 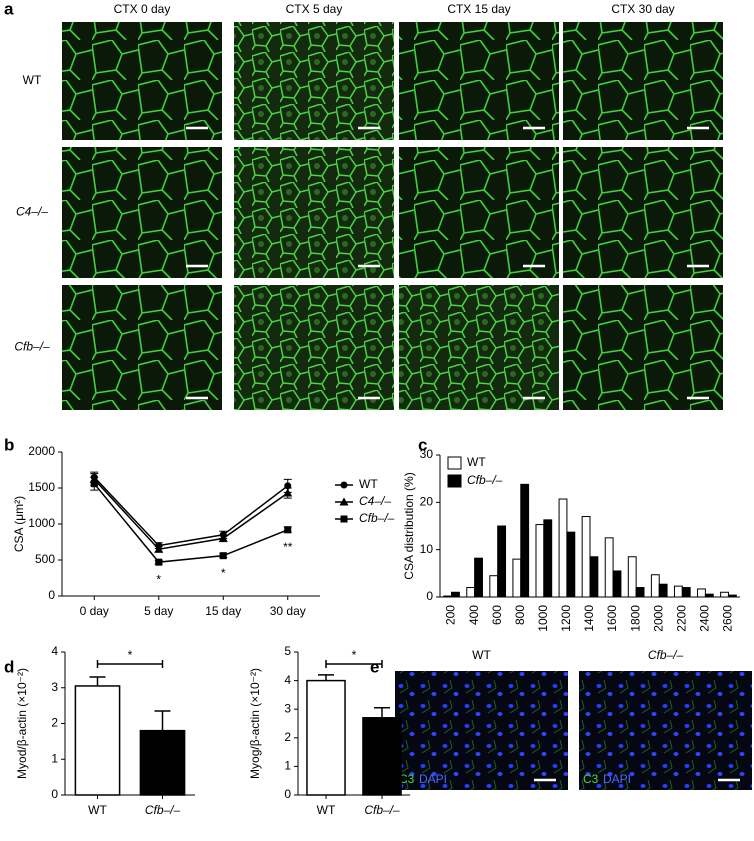 What do you see at coordinates (476, 462) in the screenshot?
I see `legend-label: WT` at bounding box center [476, 462].